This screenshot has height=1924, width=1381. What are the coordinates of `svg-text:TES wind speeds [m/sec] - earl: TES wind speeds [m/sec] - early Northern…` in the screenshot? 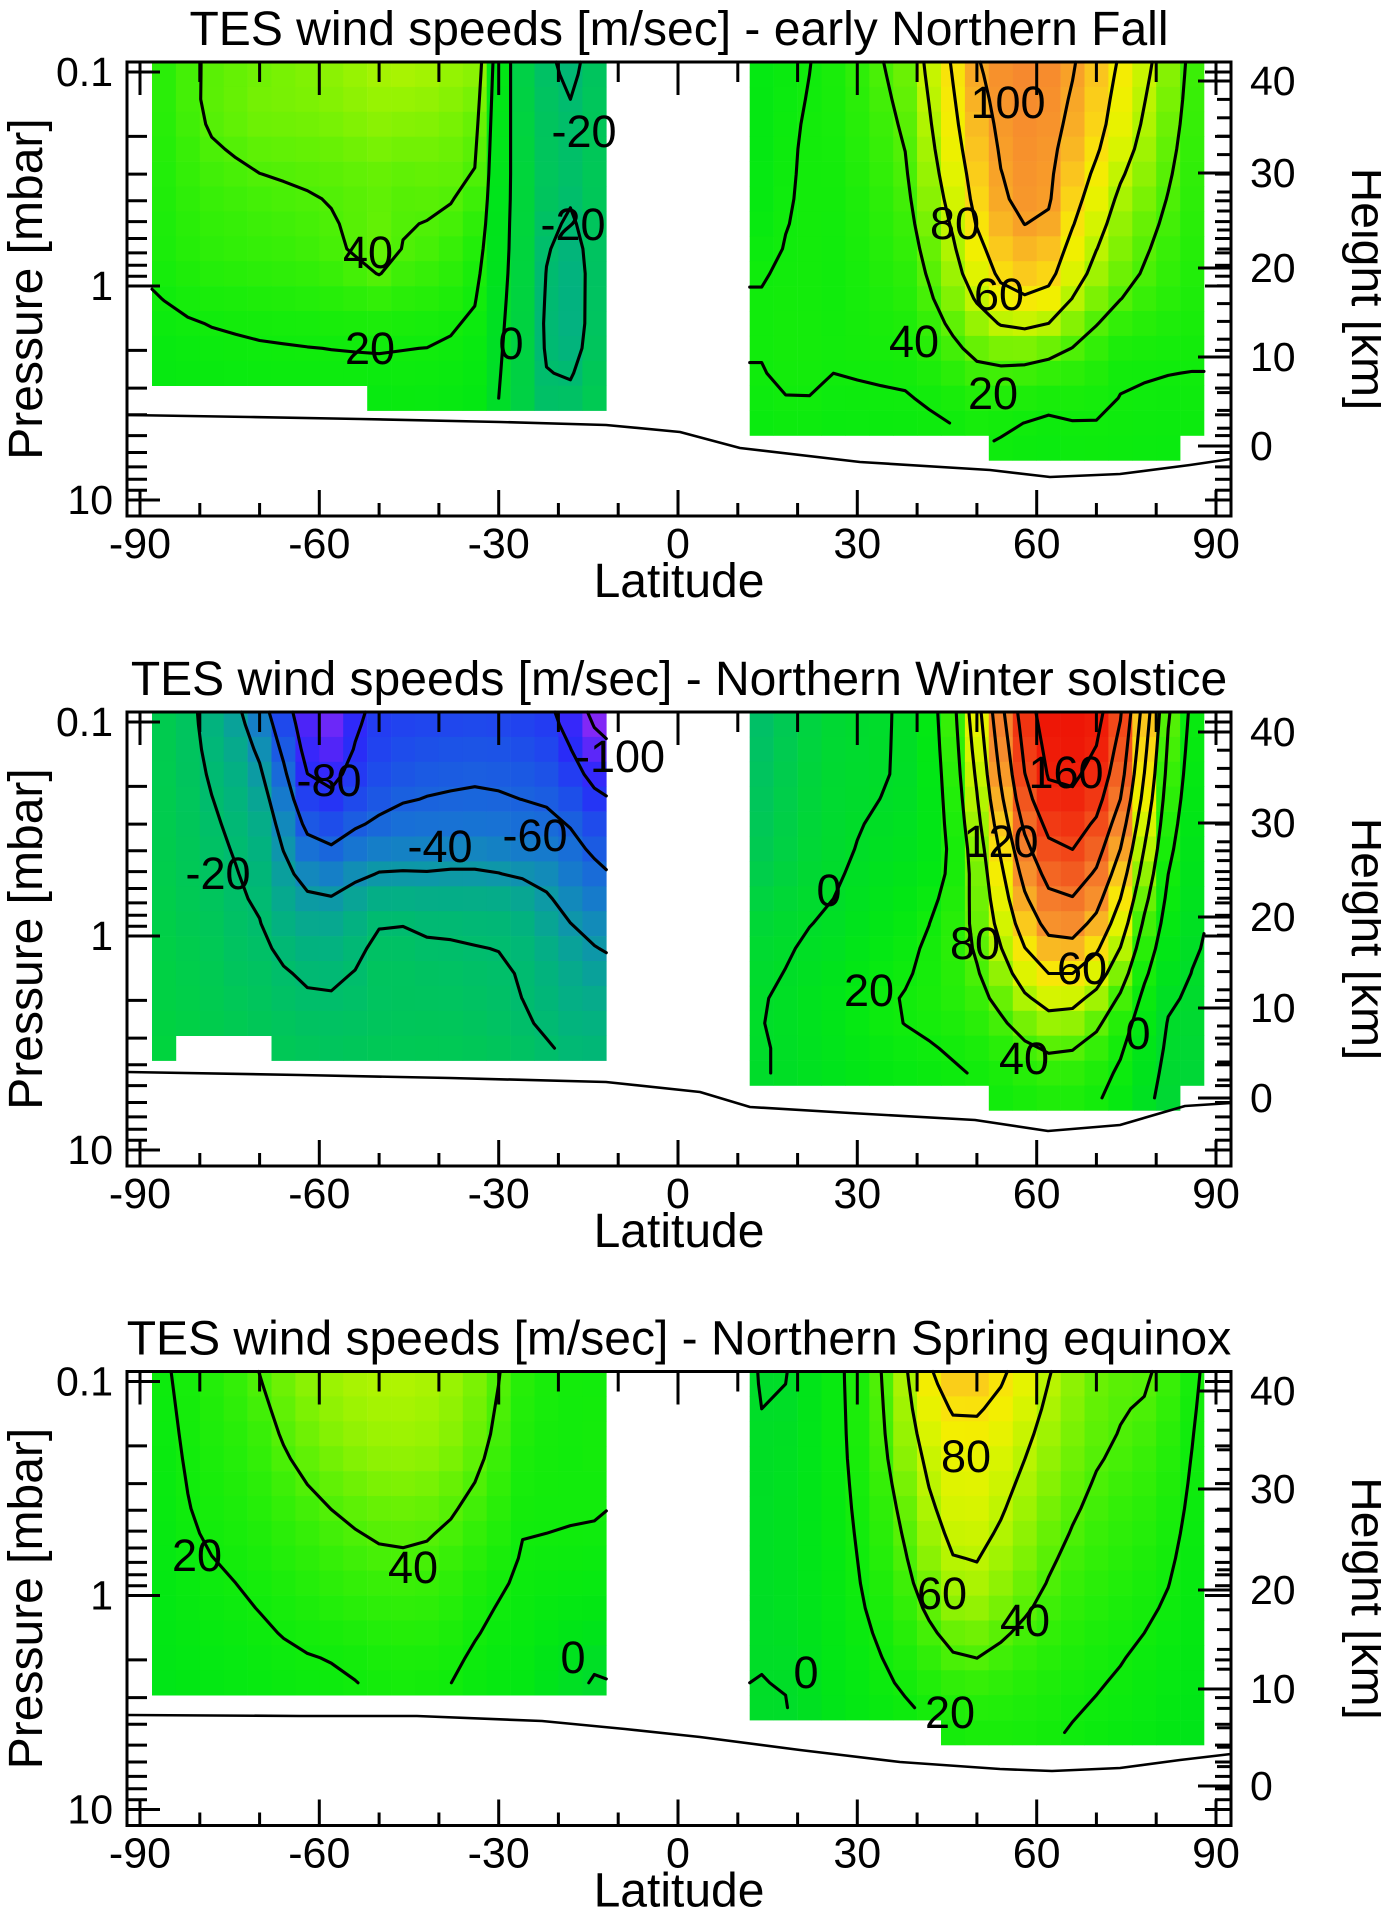 It's located at (678, 29).